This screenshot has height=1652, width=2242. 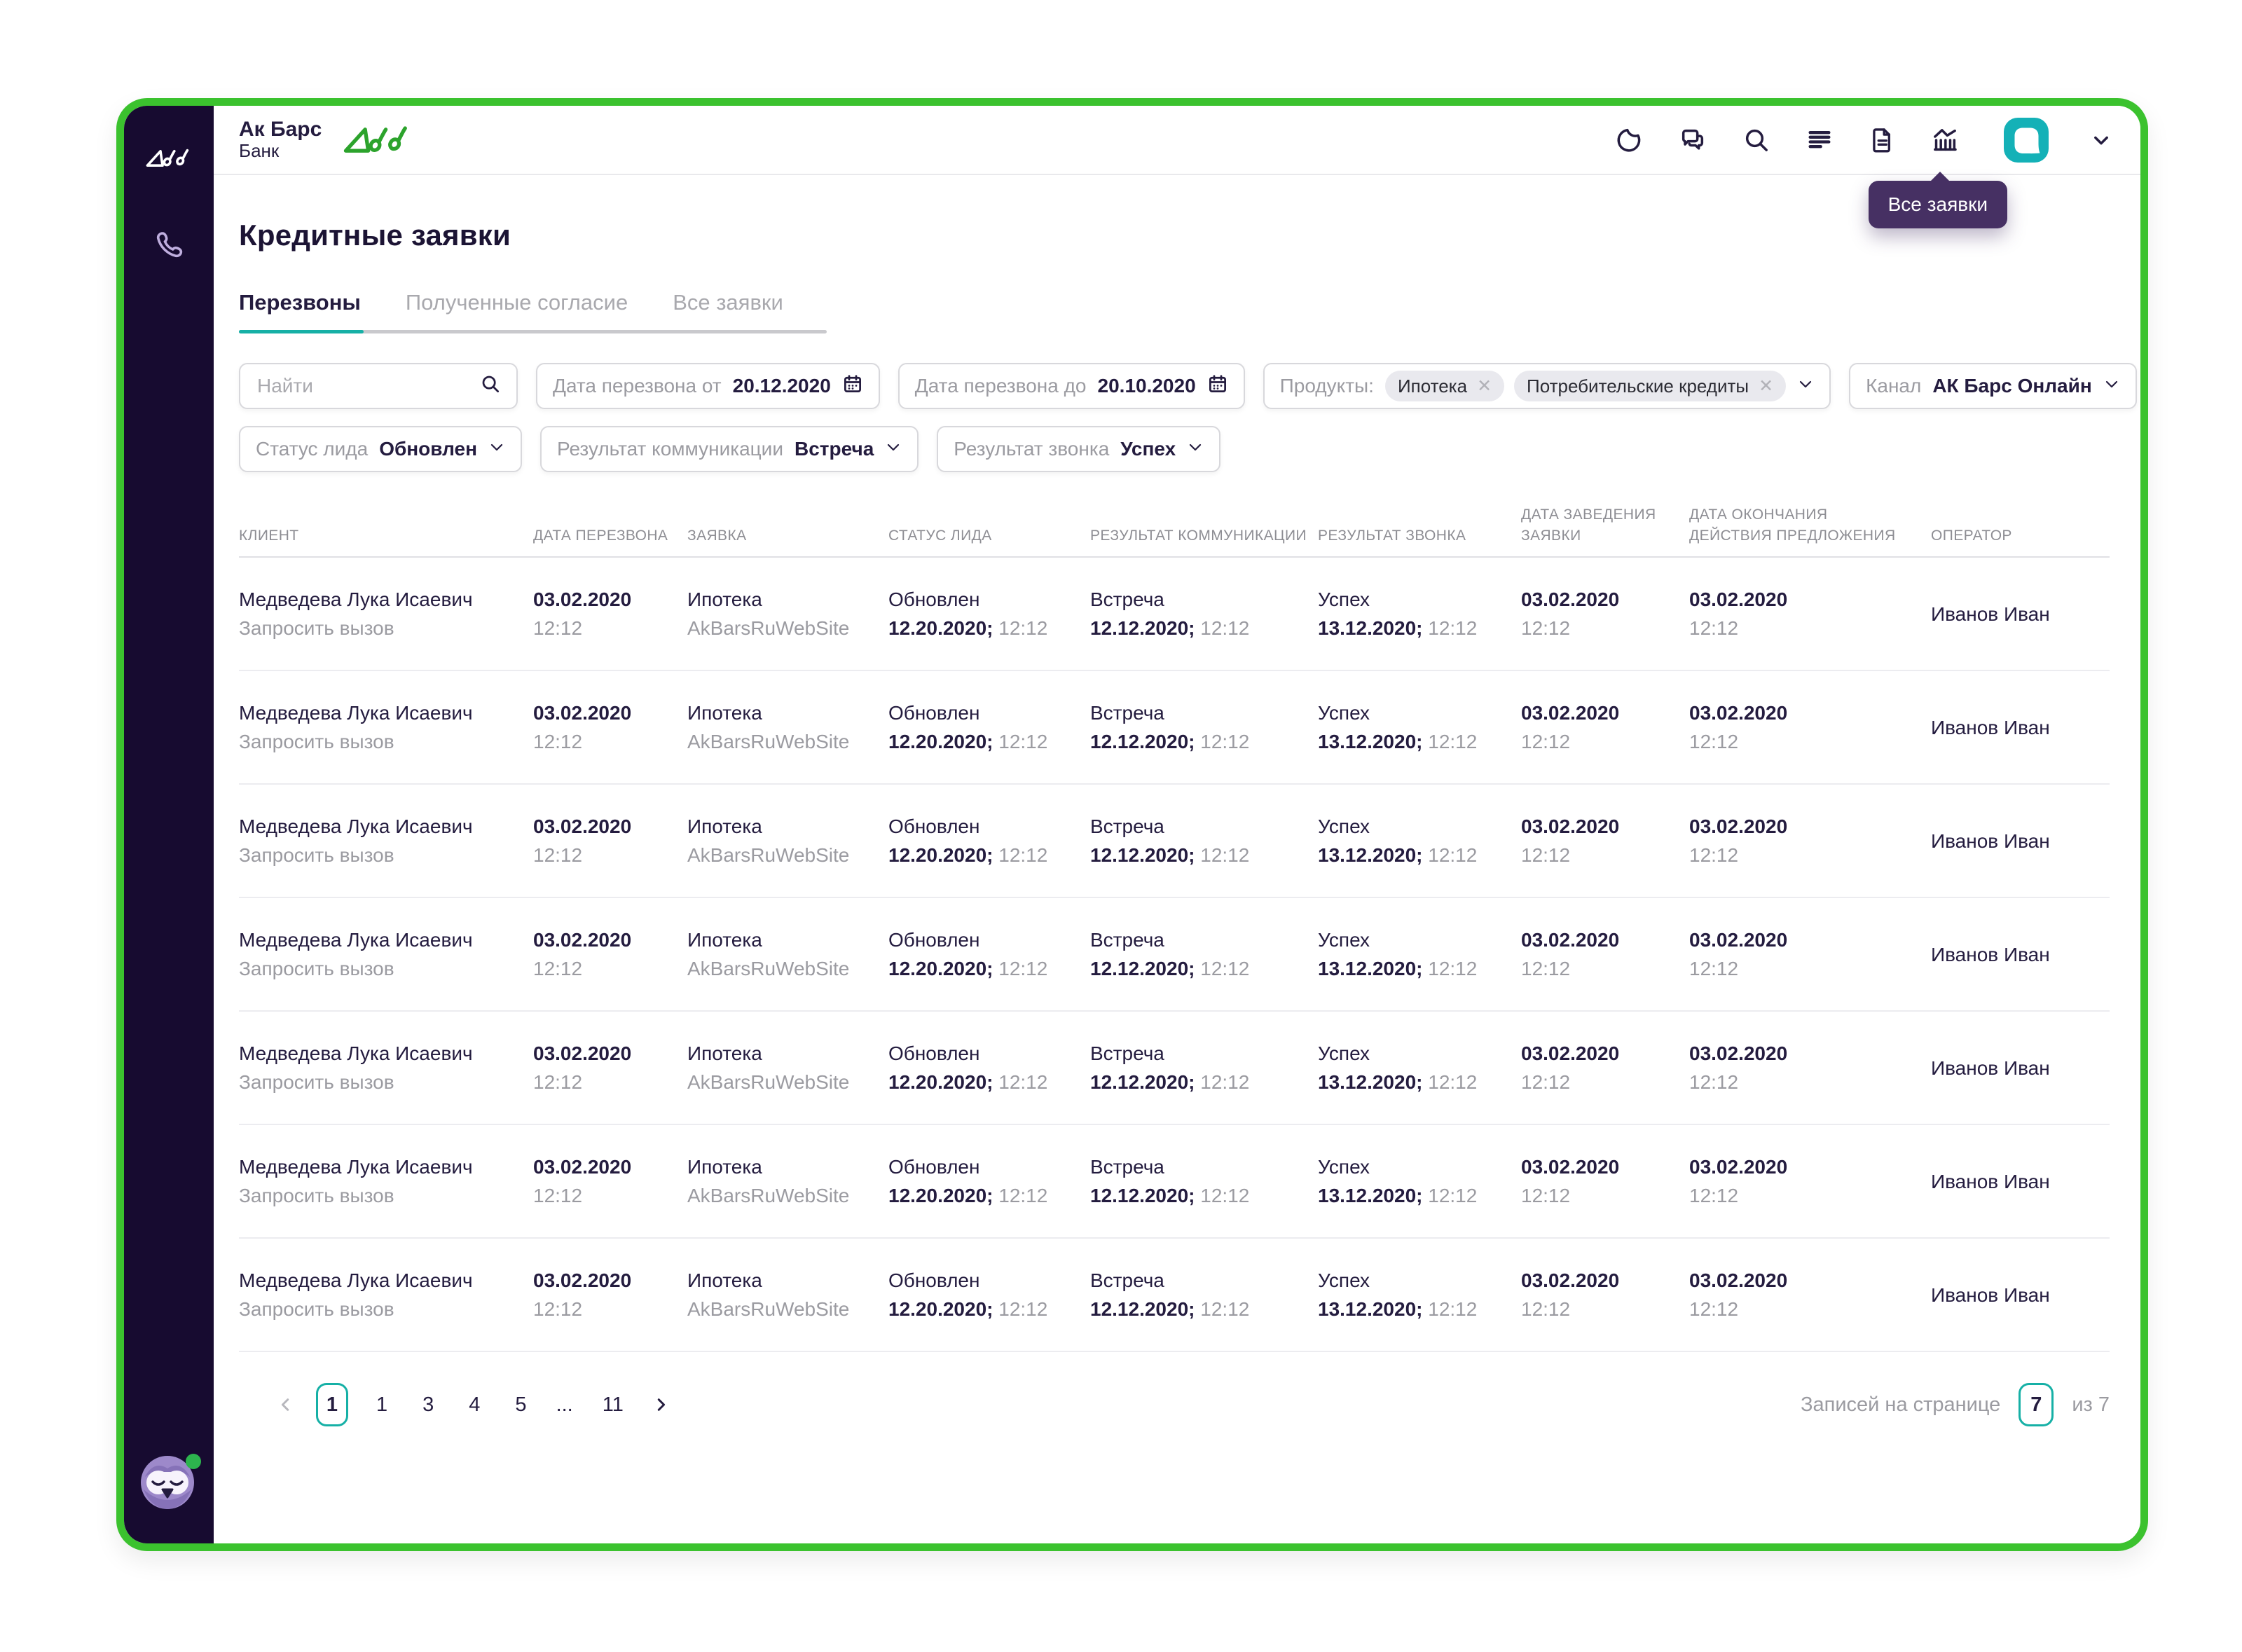 What do you see at coordinates (1820, 140) in the screenshot?
I see `list-icon` at bounding box center [1820, 140].